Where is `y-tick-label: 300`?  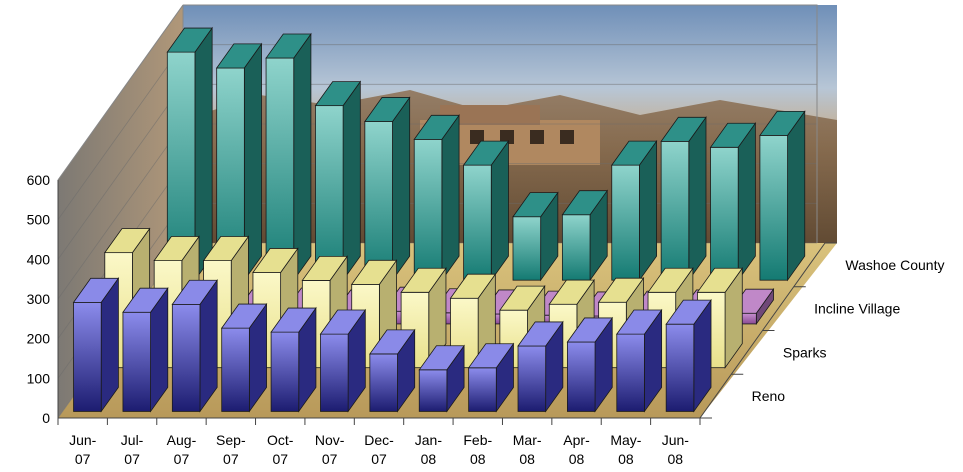
y-tick-label: 300 is located at coordinates (39, 299).